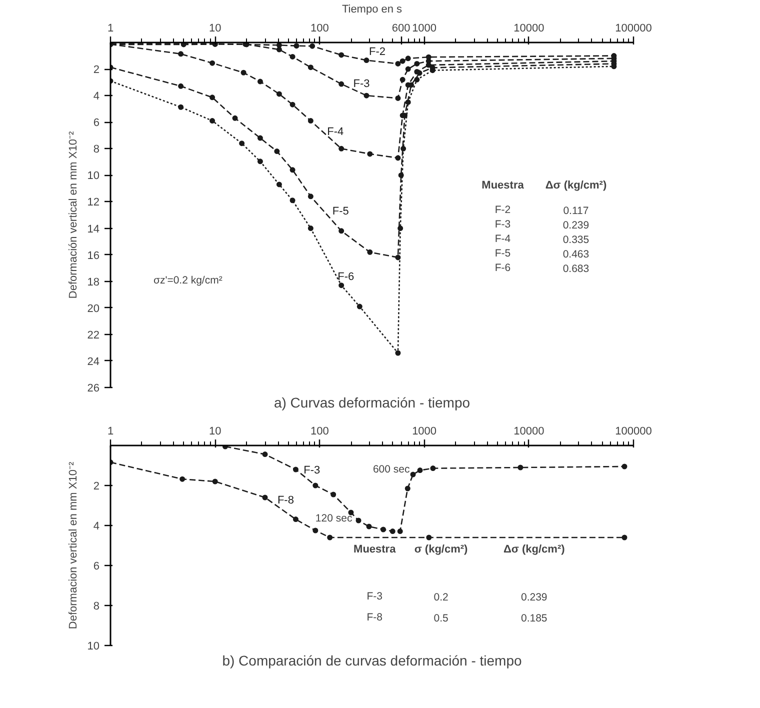 The height and width of the screenshot is (708, 760). Describe the element at coordinates (576, 268) in the screenshot. I see `annotation: 0.683` at that location.